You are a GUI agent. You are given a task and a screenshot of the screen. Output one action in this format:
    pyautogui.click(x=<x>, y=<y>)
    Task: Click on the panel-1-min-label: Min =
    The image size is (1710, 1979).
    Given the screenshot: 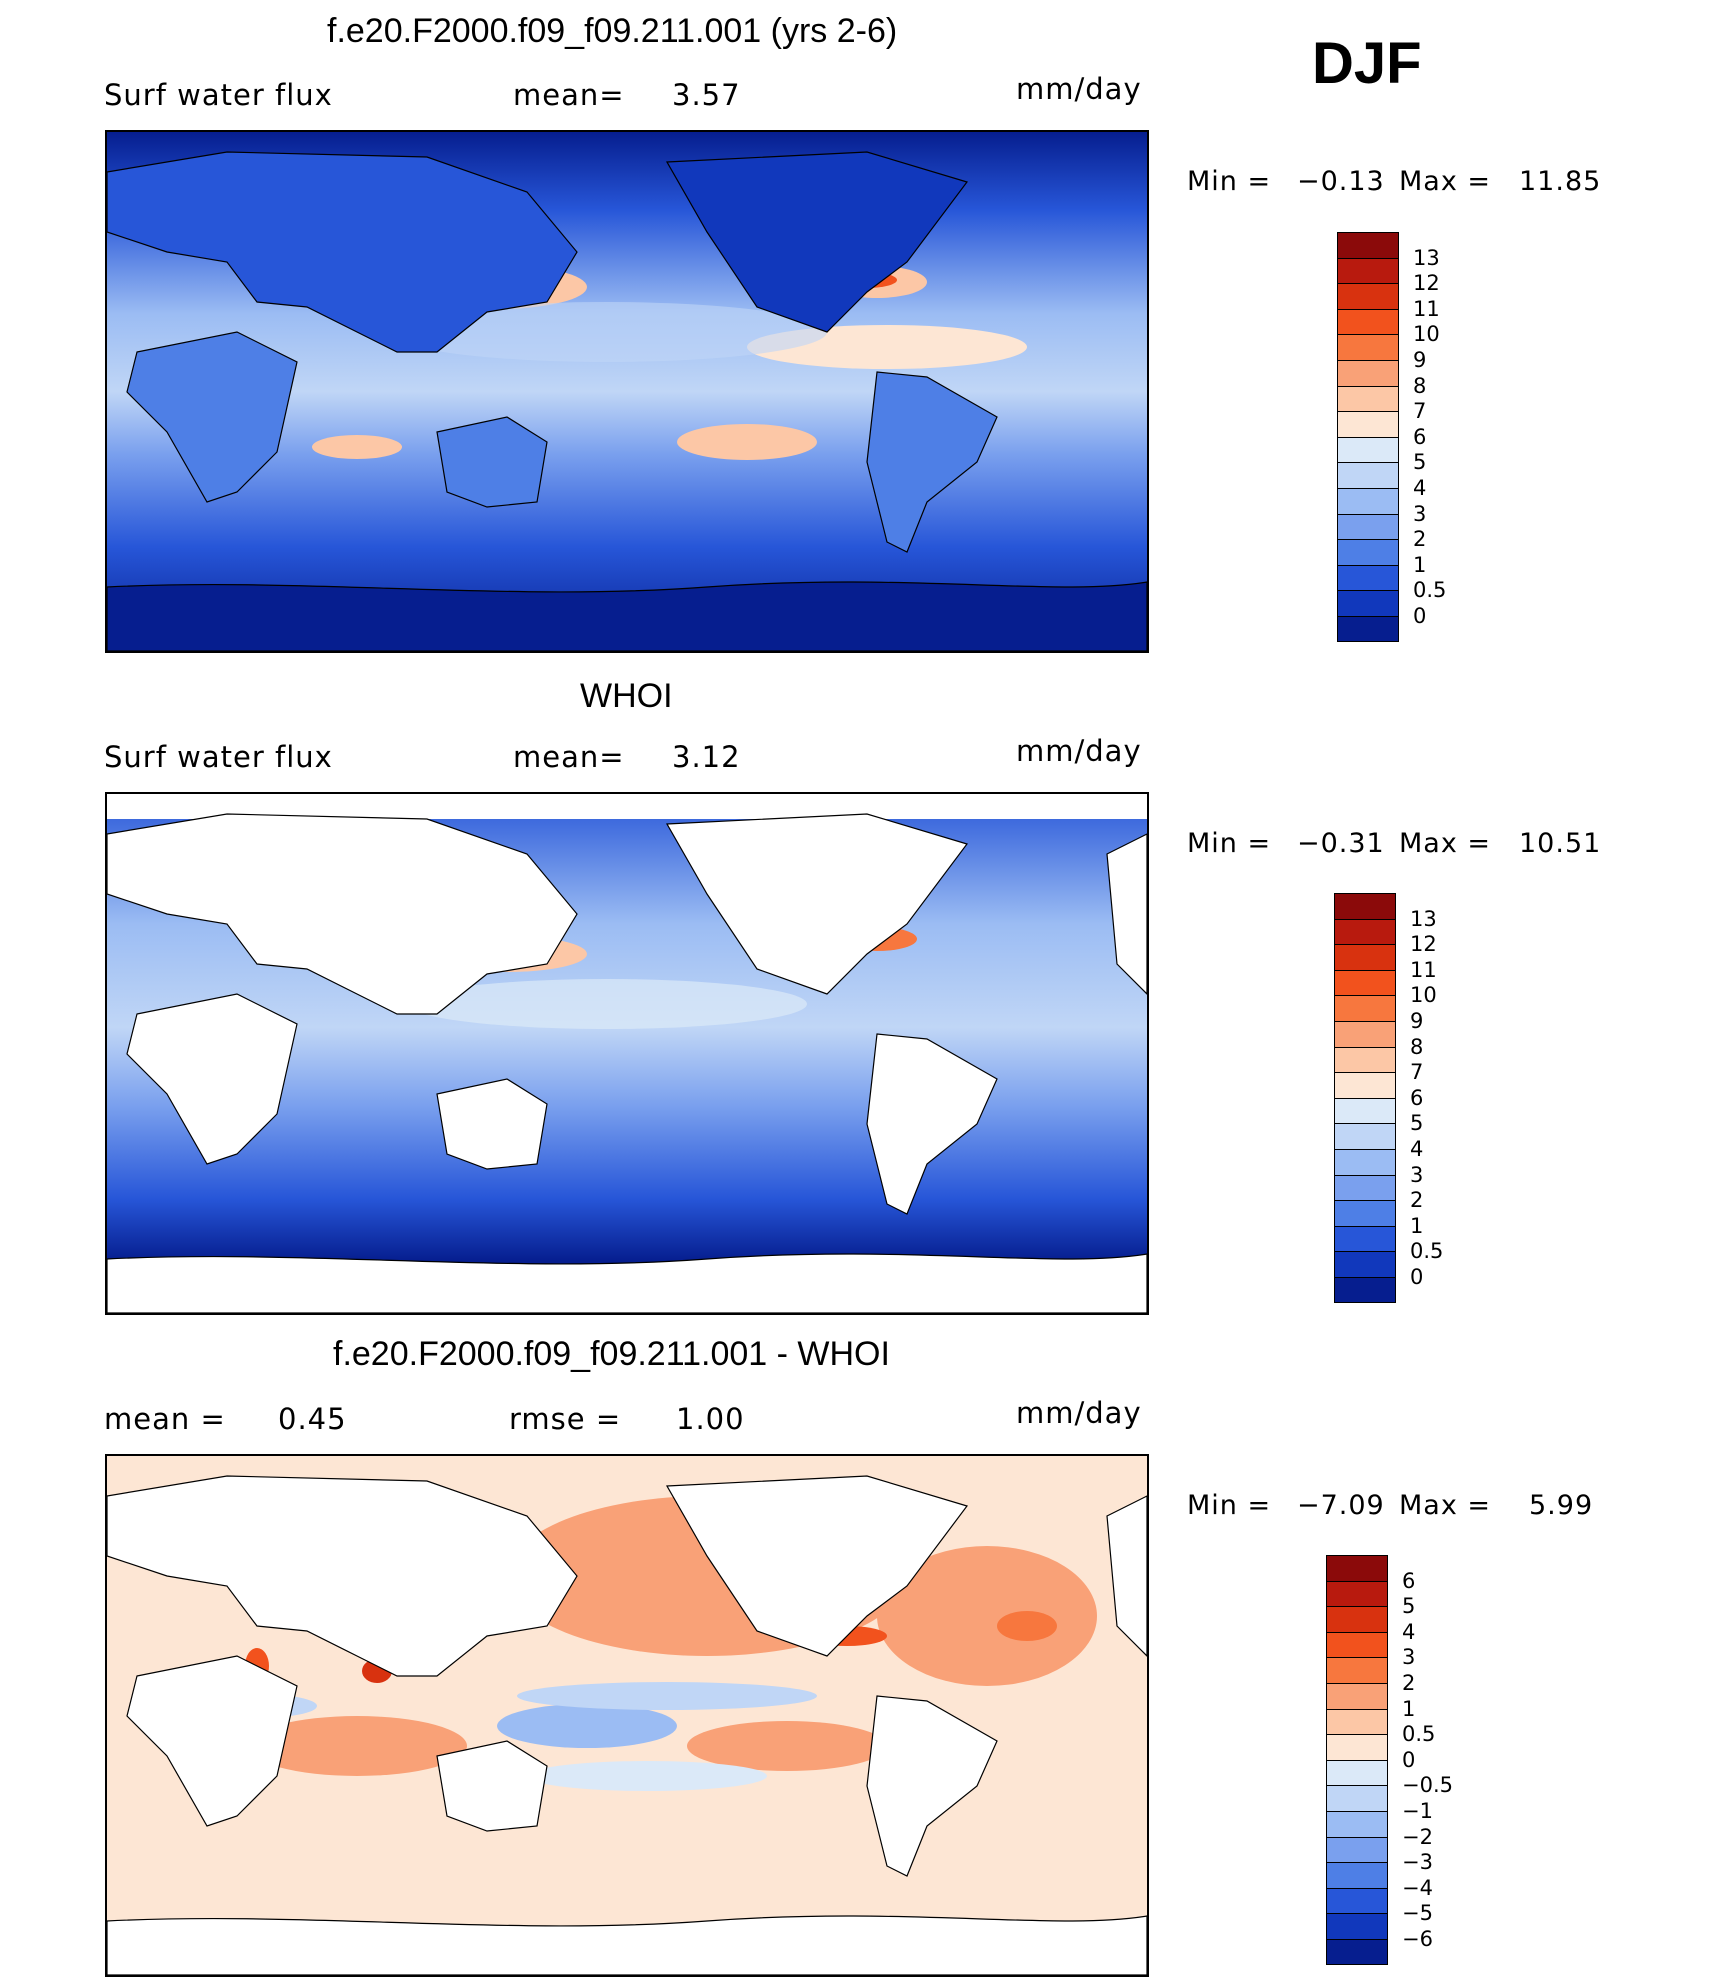 What is the action you would take?
    pyautogui.click(x=1229, y=181)
    